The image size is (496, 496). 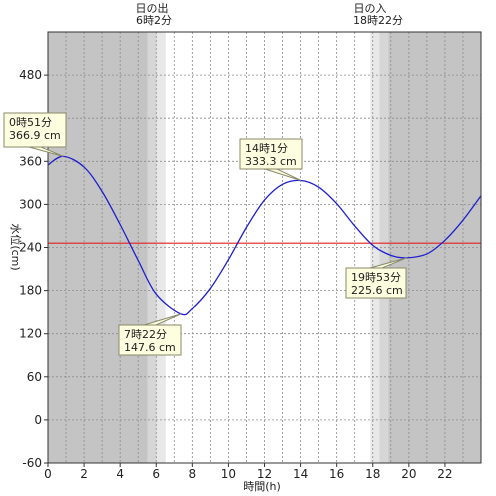 What do you see at coordinates (378, 20) in the screenshot?
I see `sunset-time: 18時22分` at bounding box center [378, 20].